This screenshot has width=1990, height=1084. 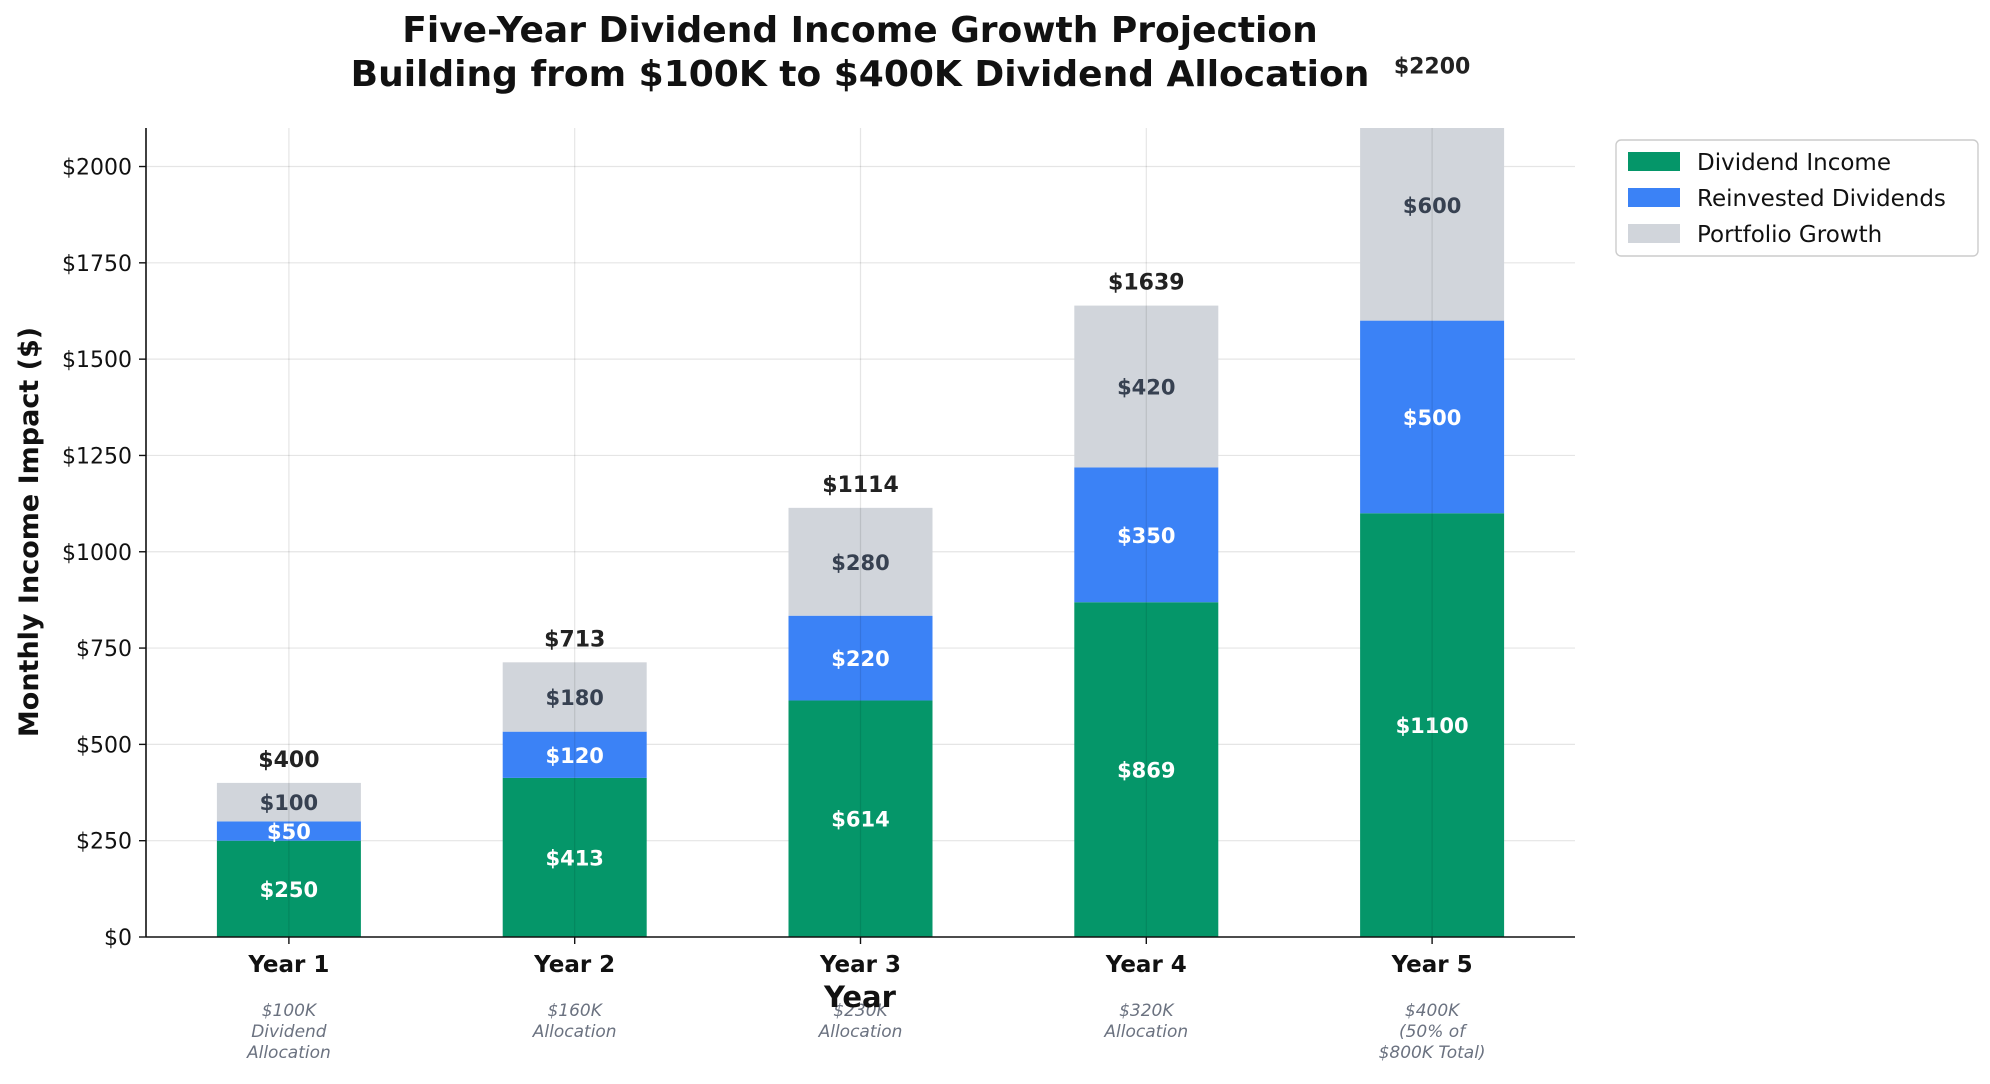 What do you see at coordinates (97, 264) in the screenshot?
I see `y-tick-label: $1750` at bounding box center [97, 264].